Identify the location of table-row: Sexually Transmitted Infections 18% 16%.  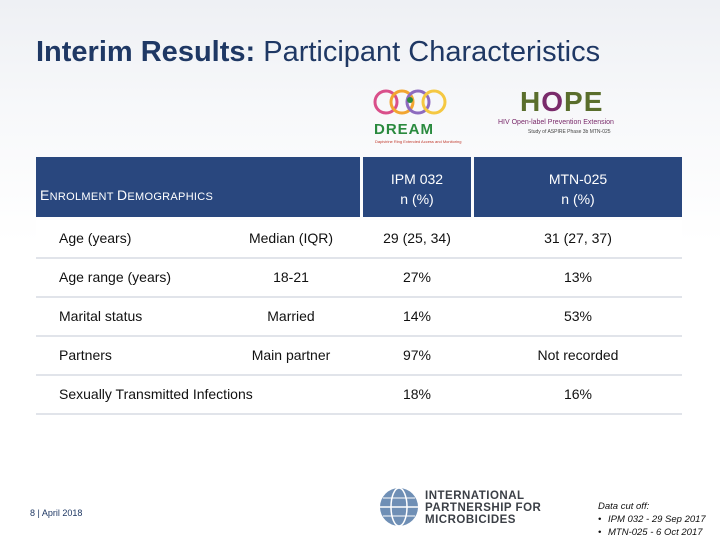
(359, 394).